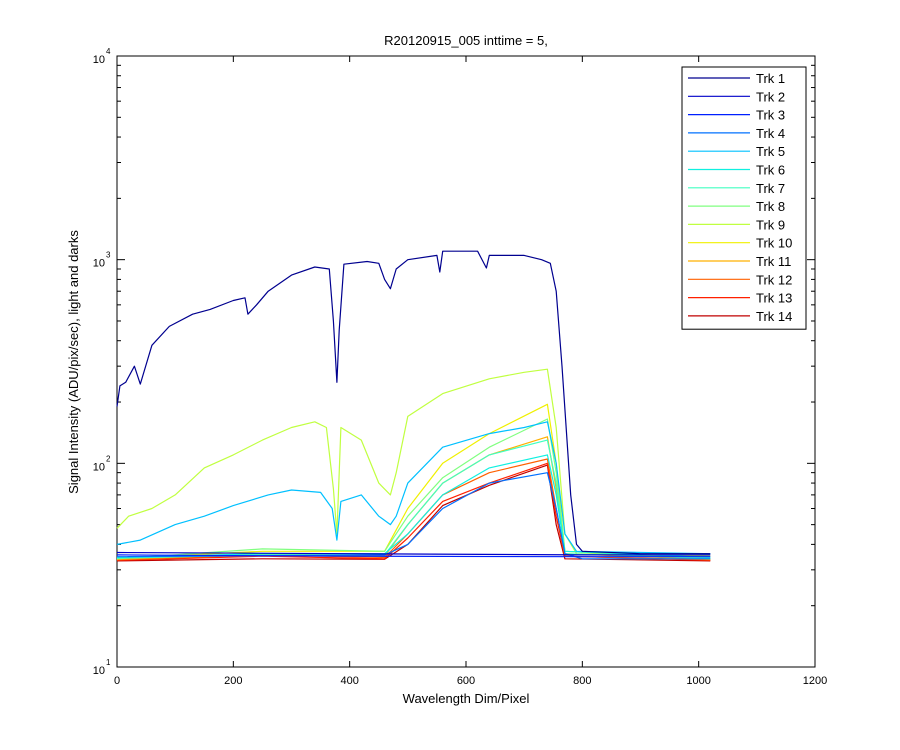 The width and height of the screenshot is (900, 750). Describe the element at coordinates (466, 40) in the screenshot. I see `chart-title: R20120915_005 inttime = 5,` at that location.